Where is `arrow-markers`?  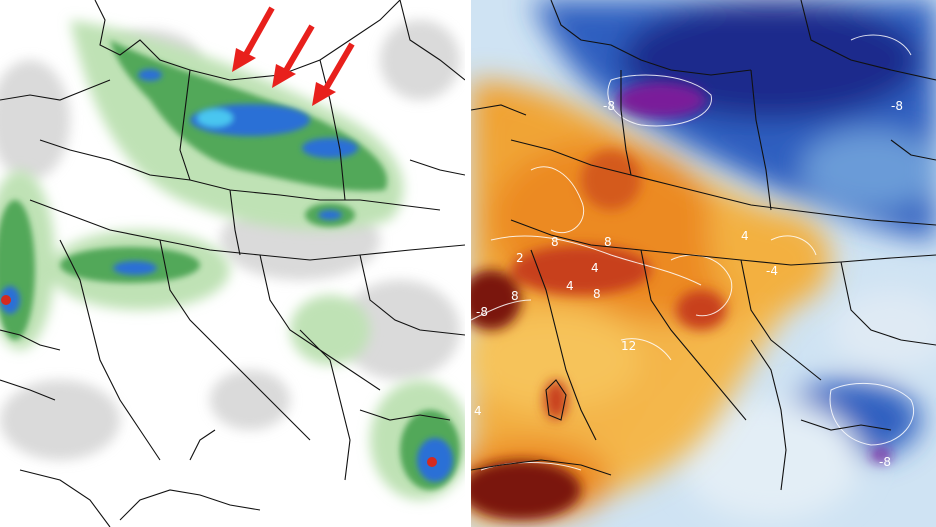 arrow-markers is located at coordinates (293, 56).